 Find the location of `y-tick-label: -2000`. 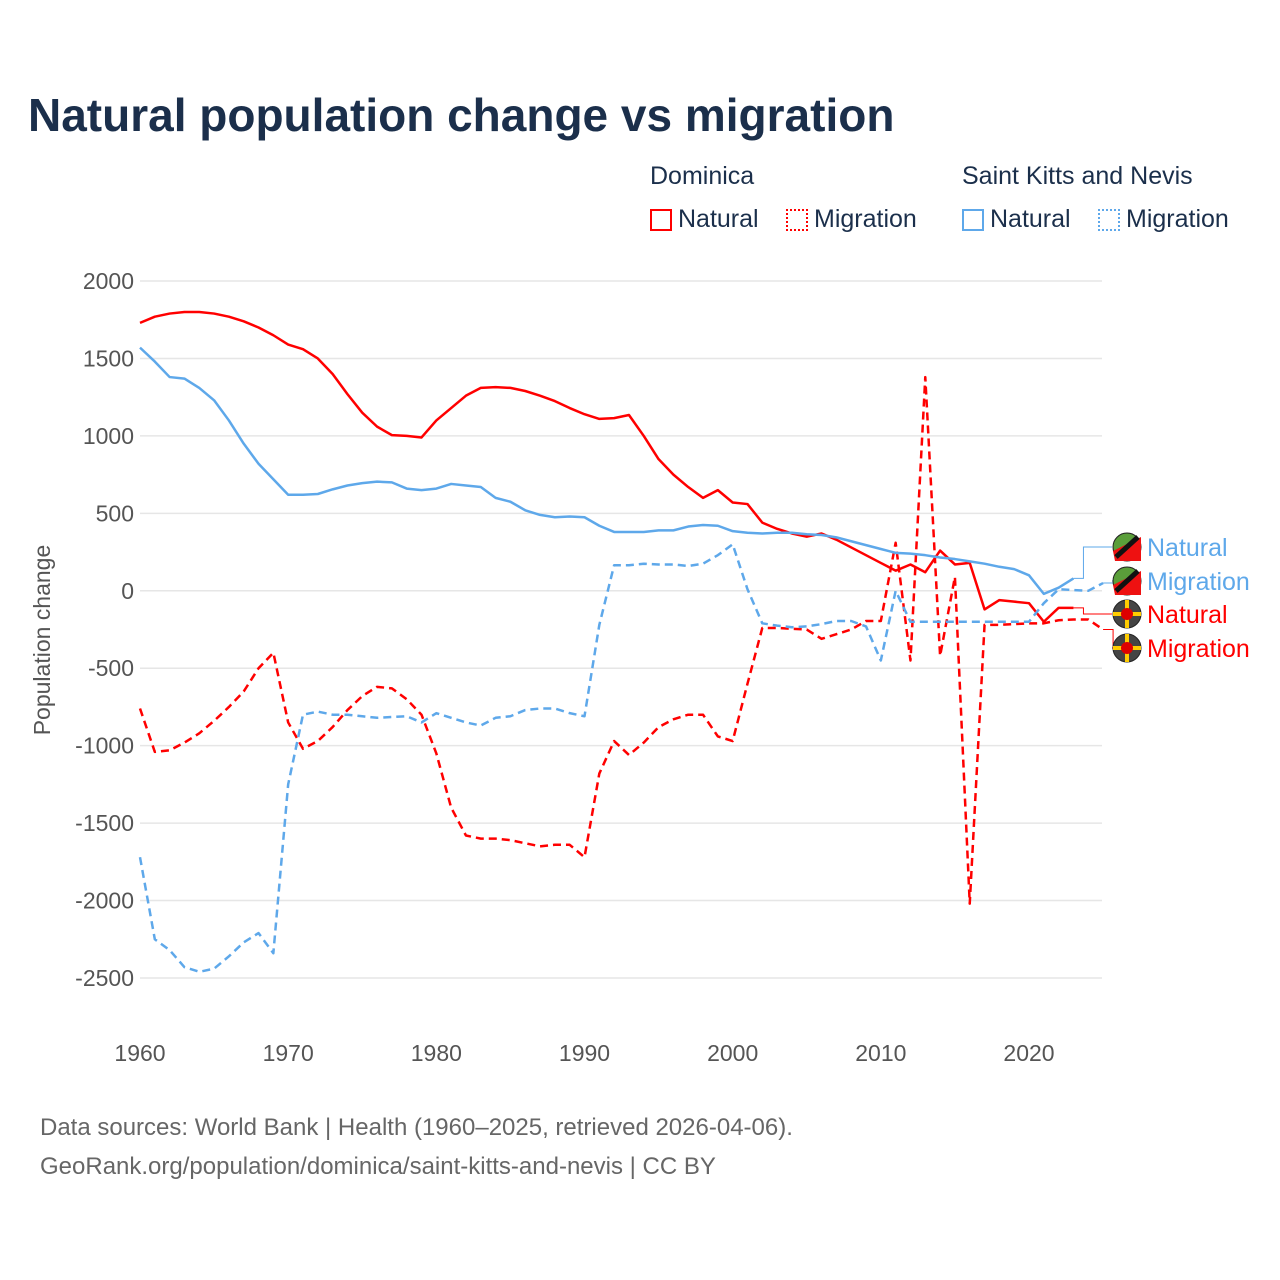

y-tick-label: -2000 is located at coordinates (104, 901).